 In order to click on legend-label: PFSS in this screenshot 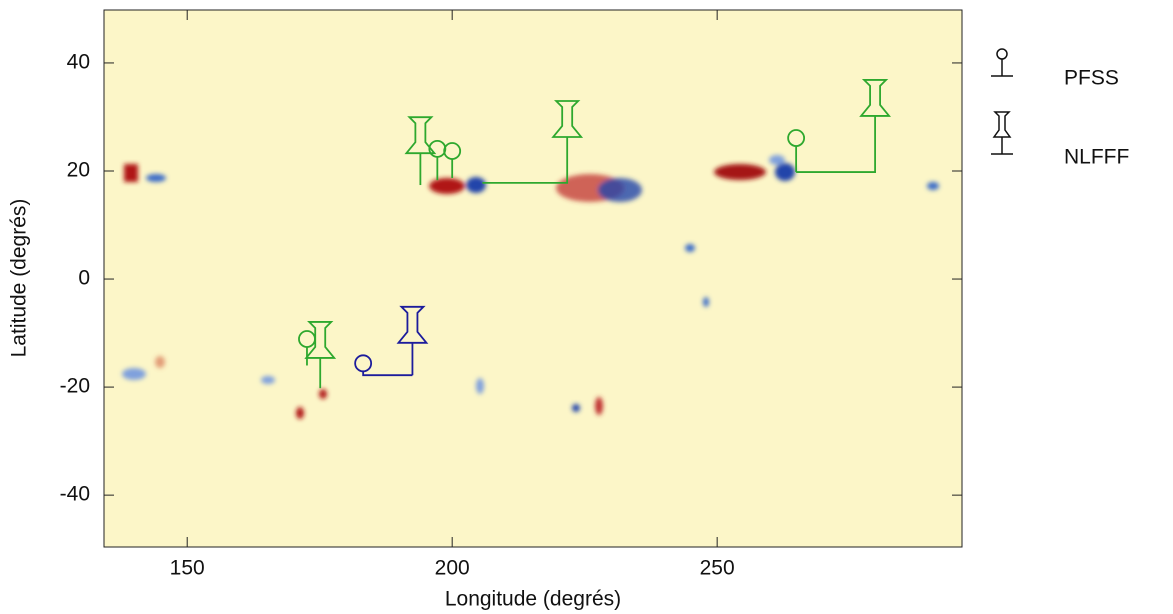, I will do `click(1091, 78)`.